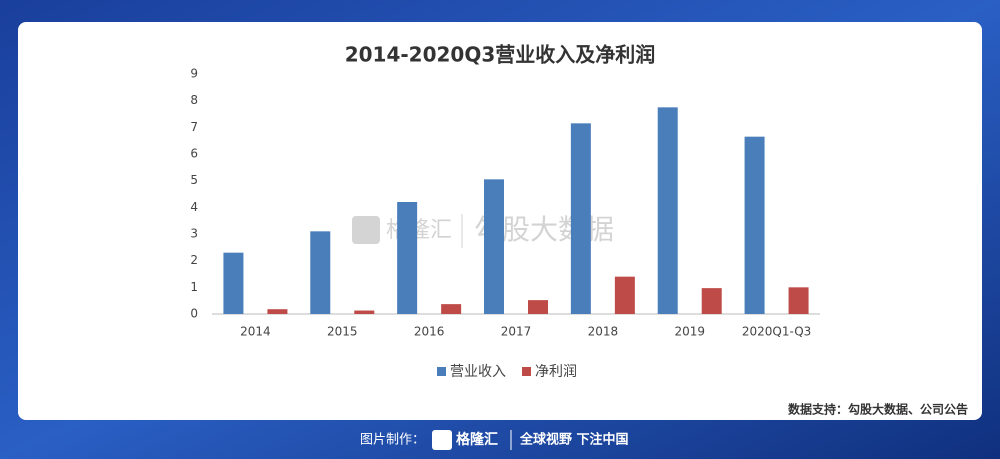 This screenshot has width=1000, height=459. Describe the element at coordinates (342, 332) in the screenshot. I see `x-tick-label: 2015` at that location.